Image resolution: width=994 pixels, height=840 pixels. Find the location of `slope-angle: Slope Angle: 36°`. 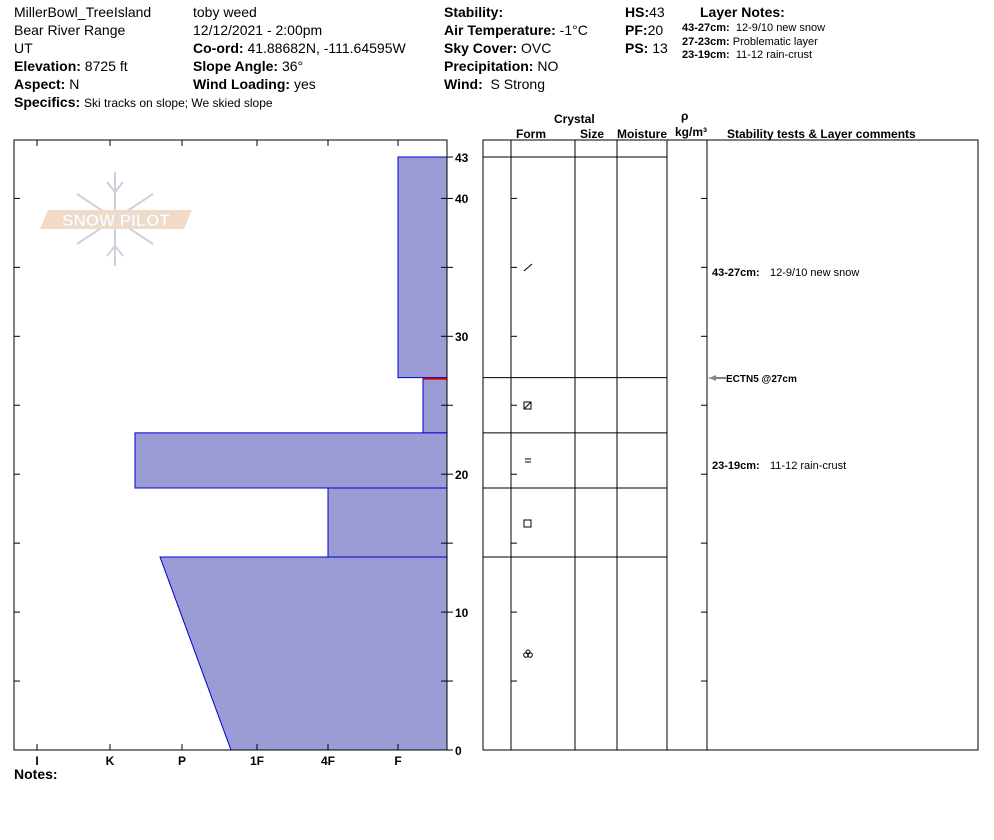

slope-angle: Slope Angle: 36° is located at coordinates (248, 66).